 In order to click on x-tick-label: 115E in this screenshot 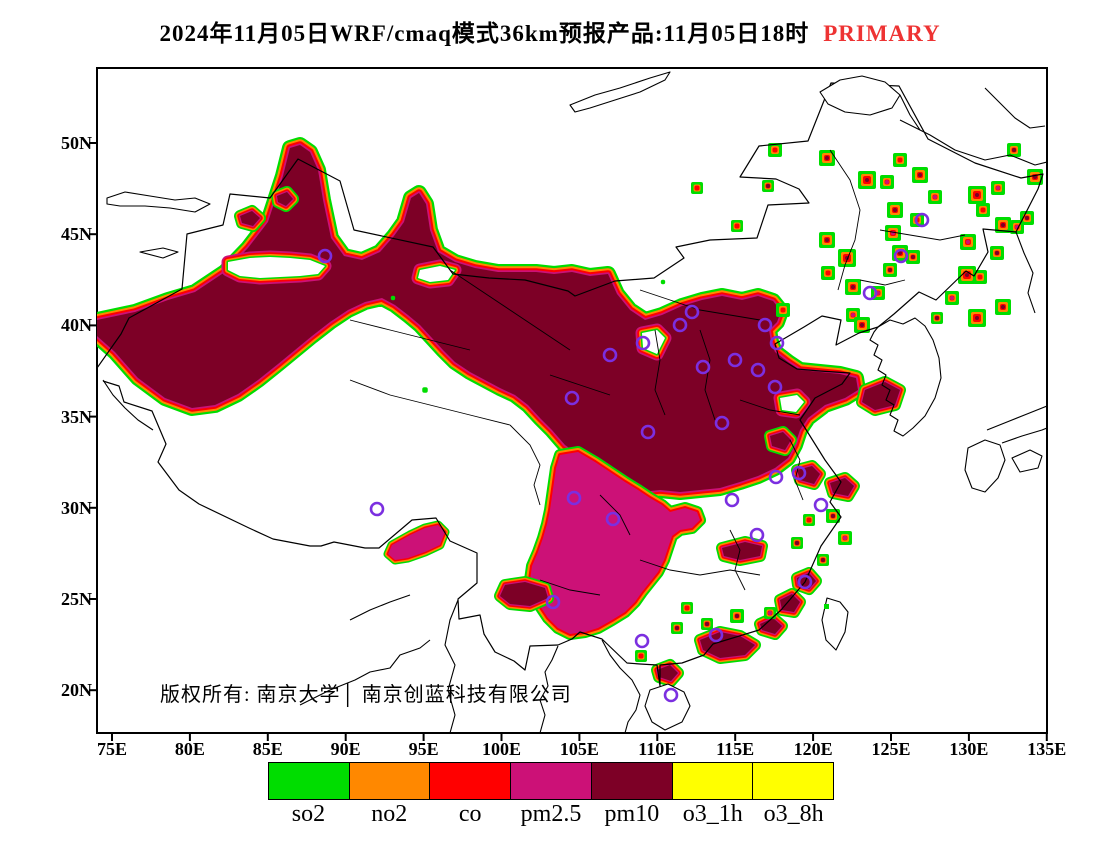, I will do `click(735, 749)`.